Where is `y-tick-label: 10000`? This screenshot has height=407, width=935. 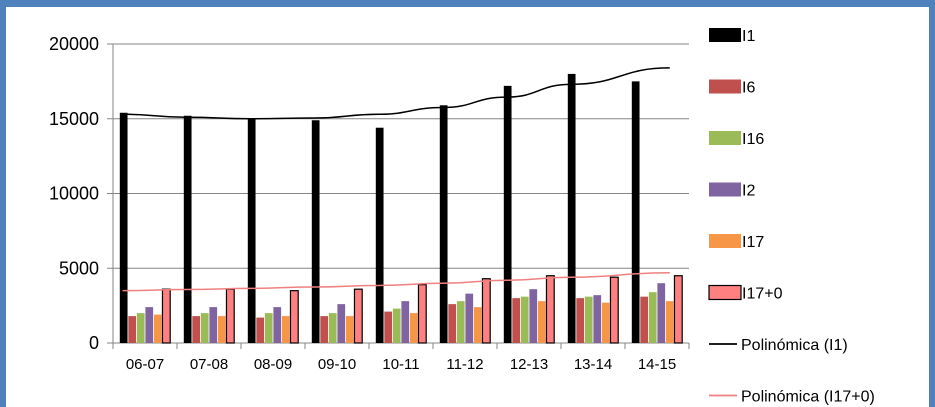 y-tick-label: 10000 is located at coordinates (74, 194).